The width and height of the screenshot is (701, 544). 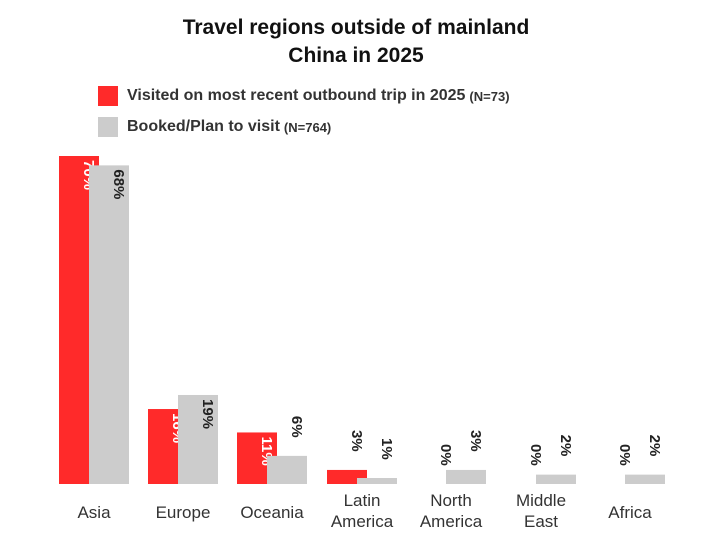 I want to click on legend-label-booked: Booked/Plan to visit, so click(x=203, y=126).